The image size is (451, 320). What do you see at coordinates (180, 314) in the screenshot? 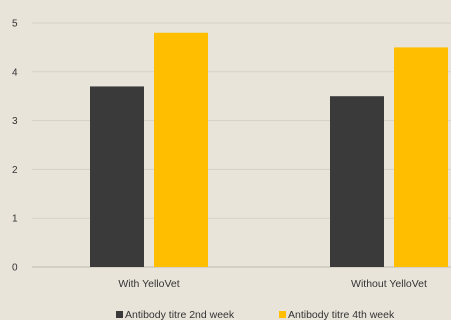
I see `legend-label: Antibody titre 2nd week` at bounding box center [180, 314].